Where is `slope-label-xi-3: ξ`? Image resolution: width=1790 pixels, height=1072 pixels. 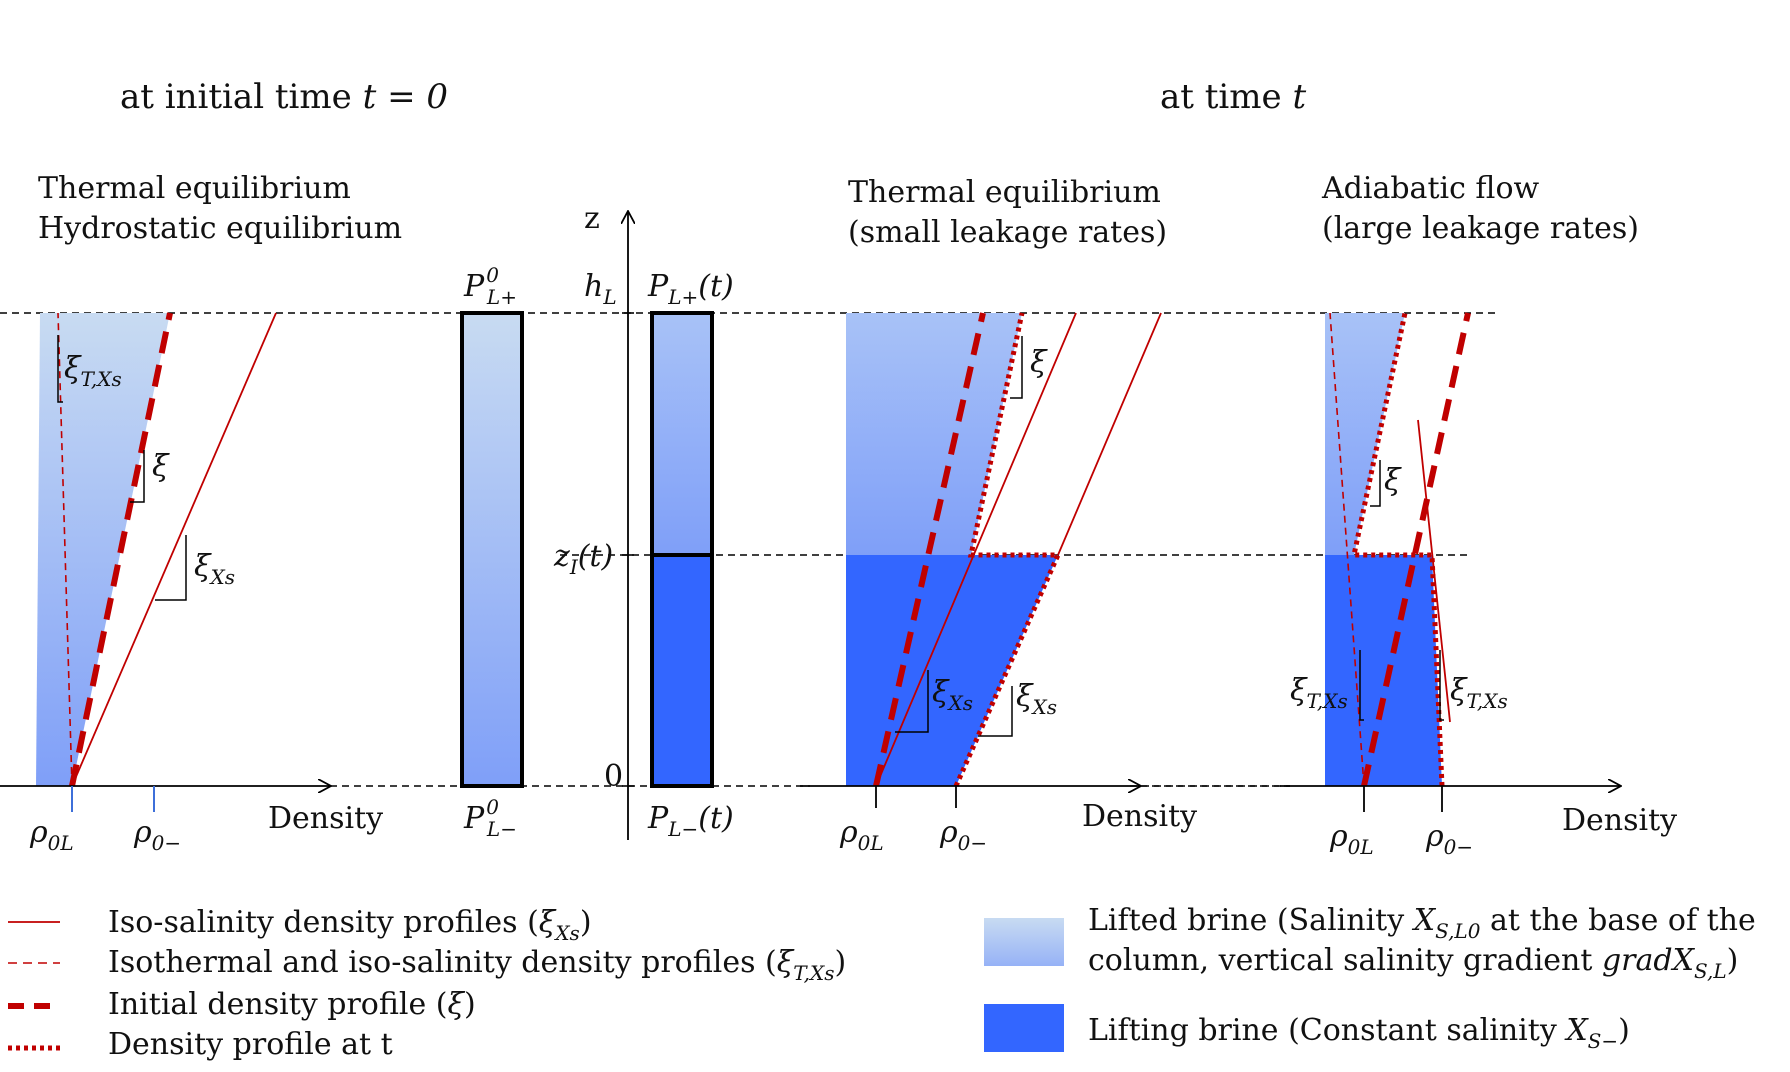 slope-label-xi-3: ξ is located at coordinates (1039, 362).